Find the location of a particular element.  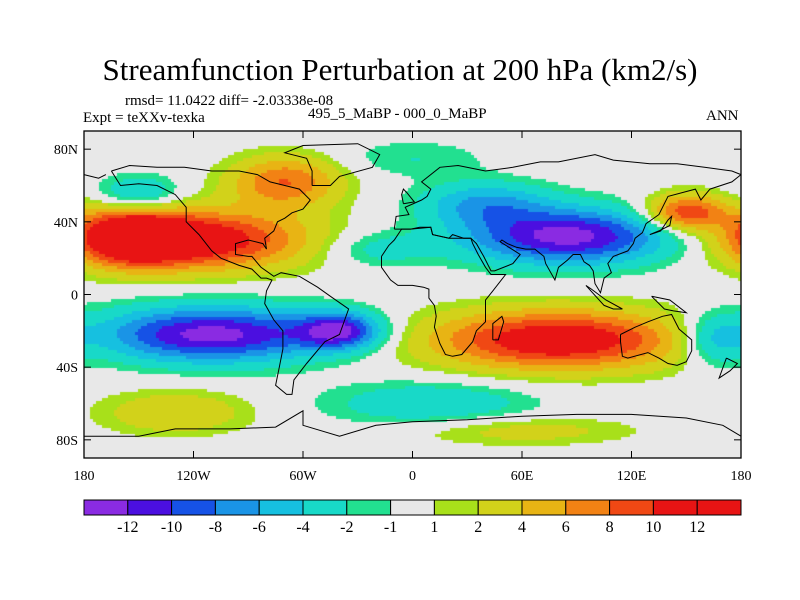

experiment-text: Expt = teXXv-texka is located at coordinates (144, 118).